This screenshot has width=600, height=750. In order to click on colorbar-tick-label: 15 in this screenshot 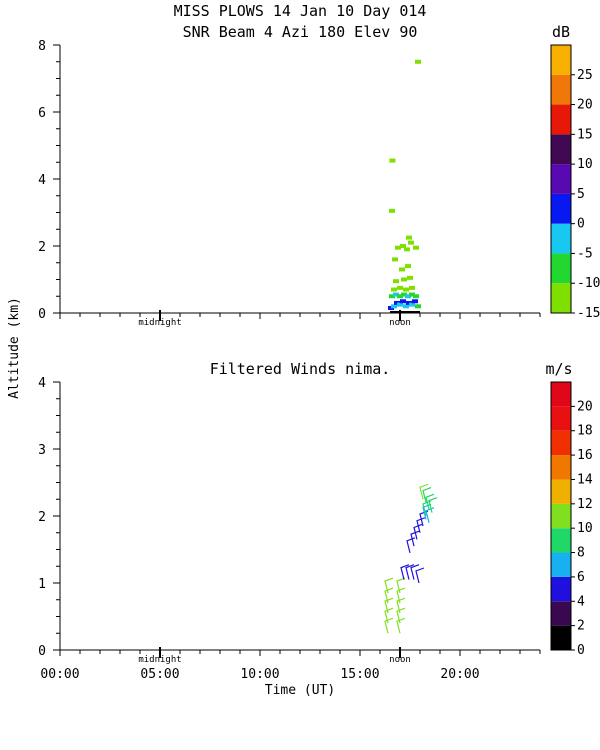, I will do `click(585, 134)`.